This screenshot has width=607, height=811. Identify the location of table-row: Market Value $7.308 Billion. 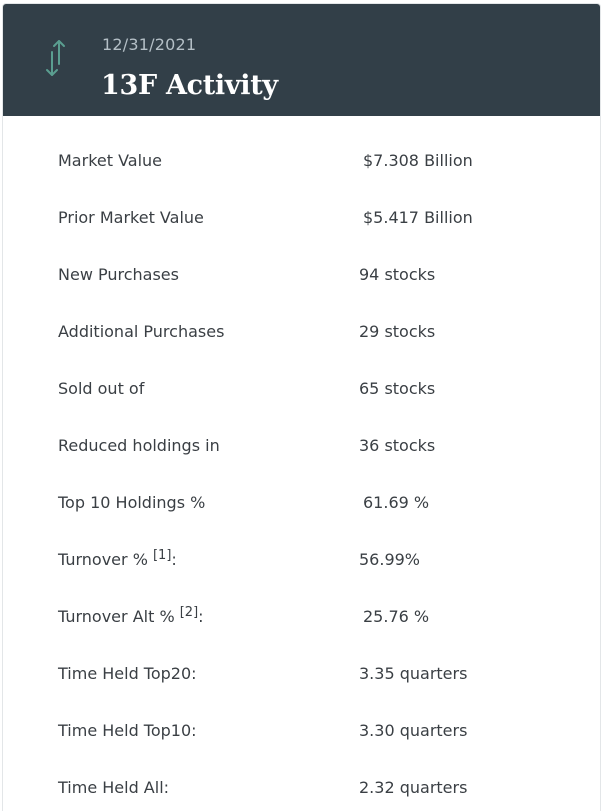
(301, 162).